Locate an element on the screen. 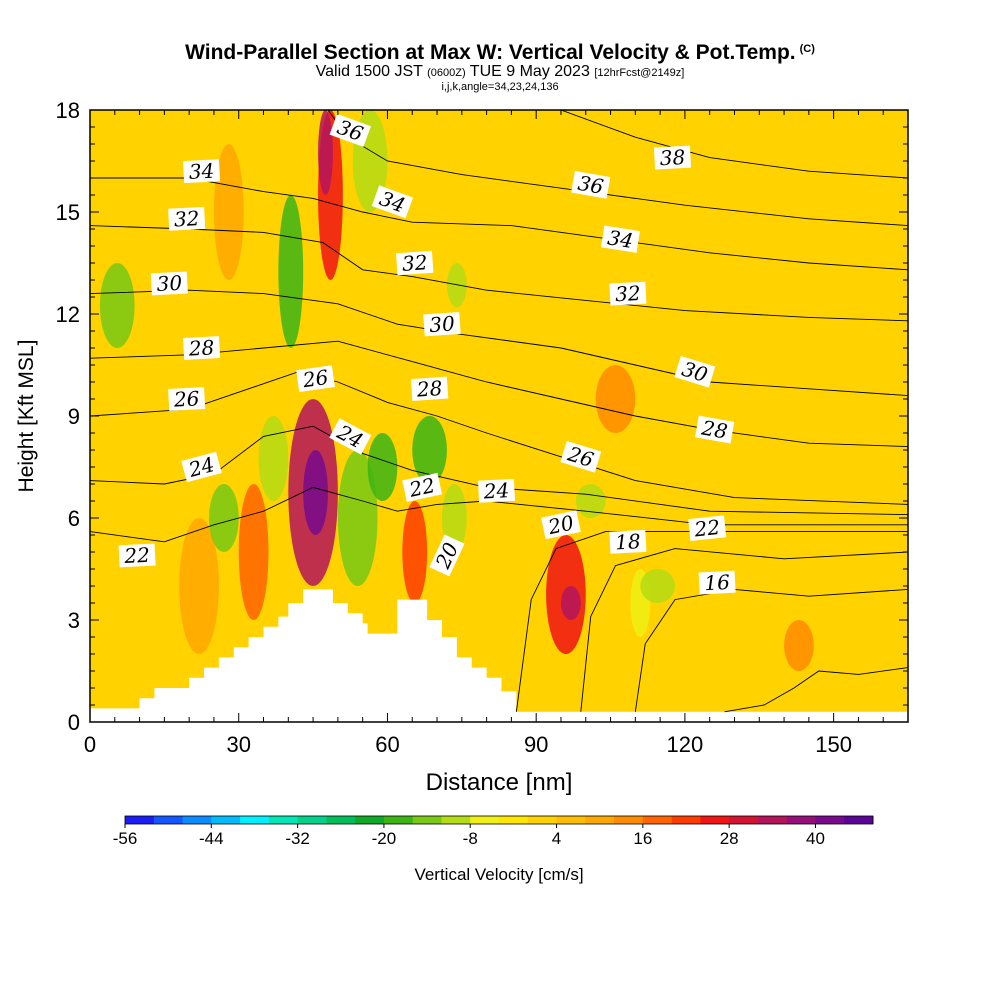 The width and height of the screenshot is (1000, 1000). y-tick-label: 6 is located at coordinates (74, 518).